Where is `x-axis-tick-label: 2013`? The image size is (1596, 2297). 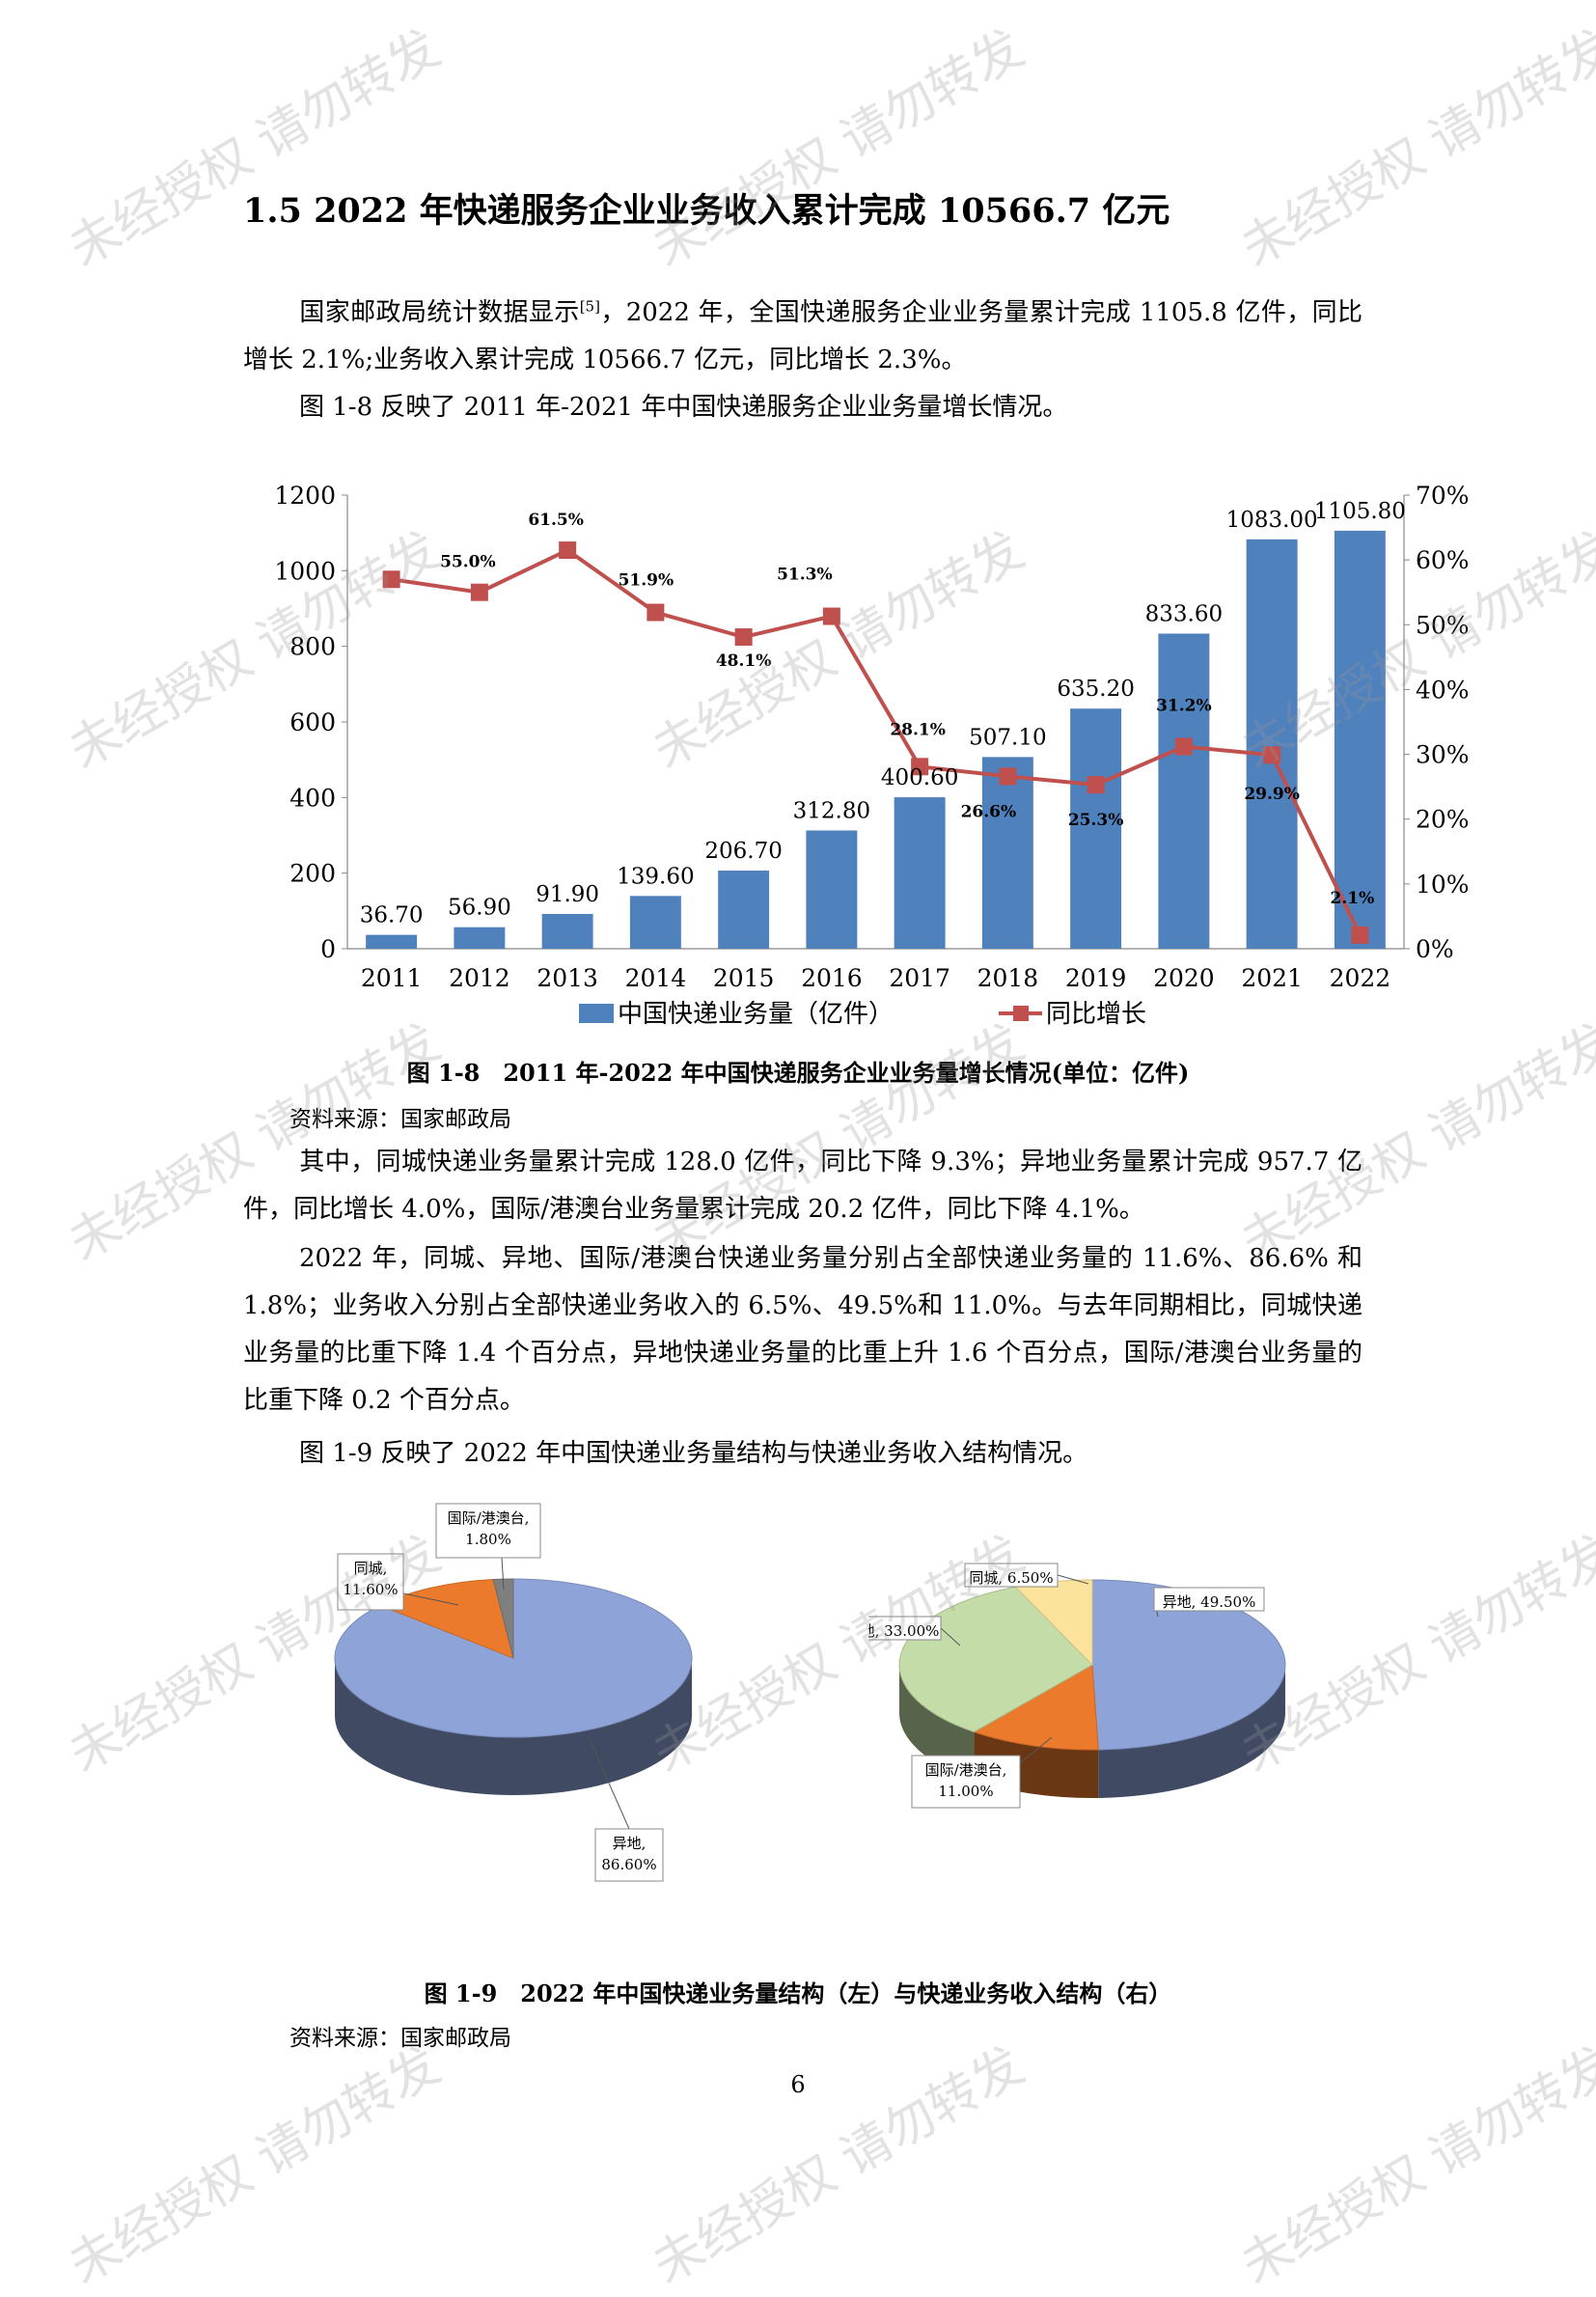
x-axis-tick-label: 2013 is located at coordinates (567, 978).